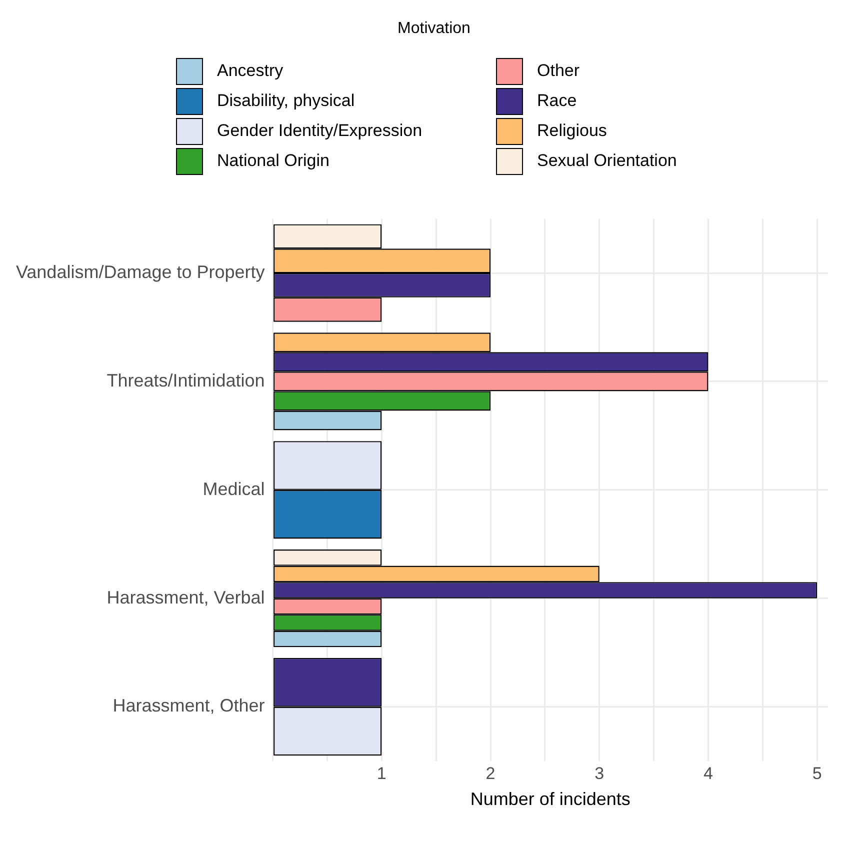 The image size is (846, 846). Describe the element at coordinates (185, 597) in the screenshot. I see `y-tick-label: Harassment, Verbal` at that location.